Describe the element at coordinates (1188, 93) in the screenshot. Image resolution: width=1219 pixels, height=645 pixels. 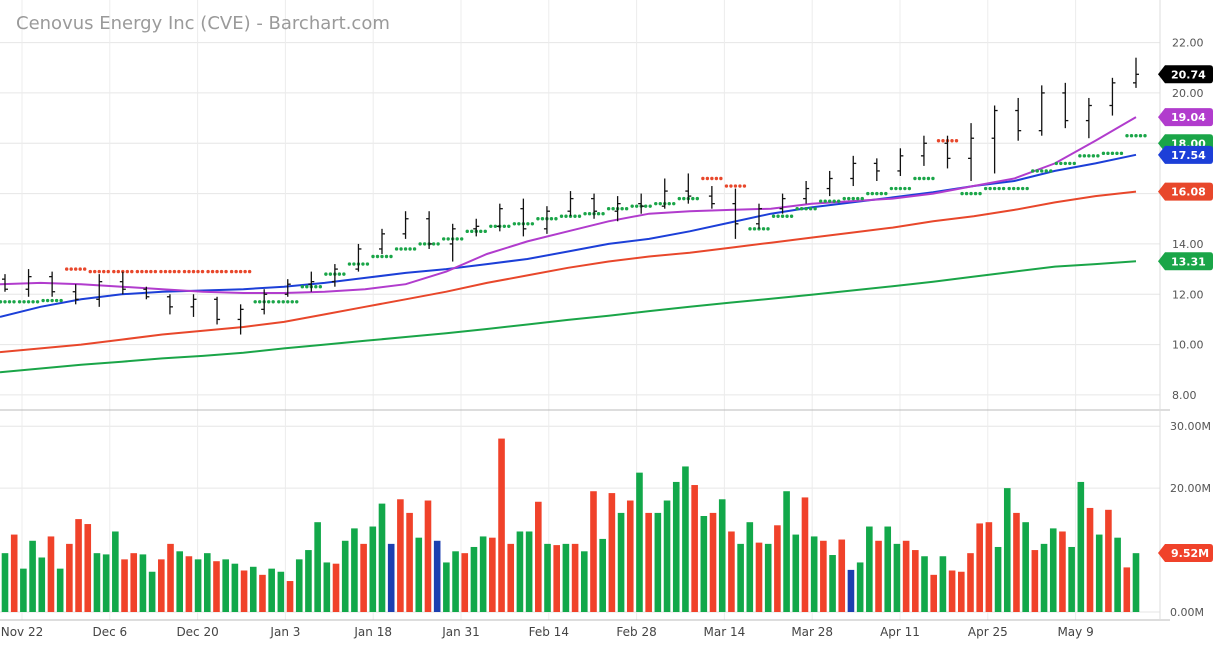
I see `price-tick-label: 20.00` at that location.